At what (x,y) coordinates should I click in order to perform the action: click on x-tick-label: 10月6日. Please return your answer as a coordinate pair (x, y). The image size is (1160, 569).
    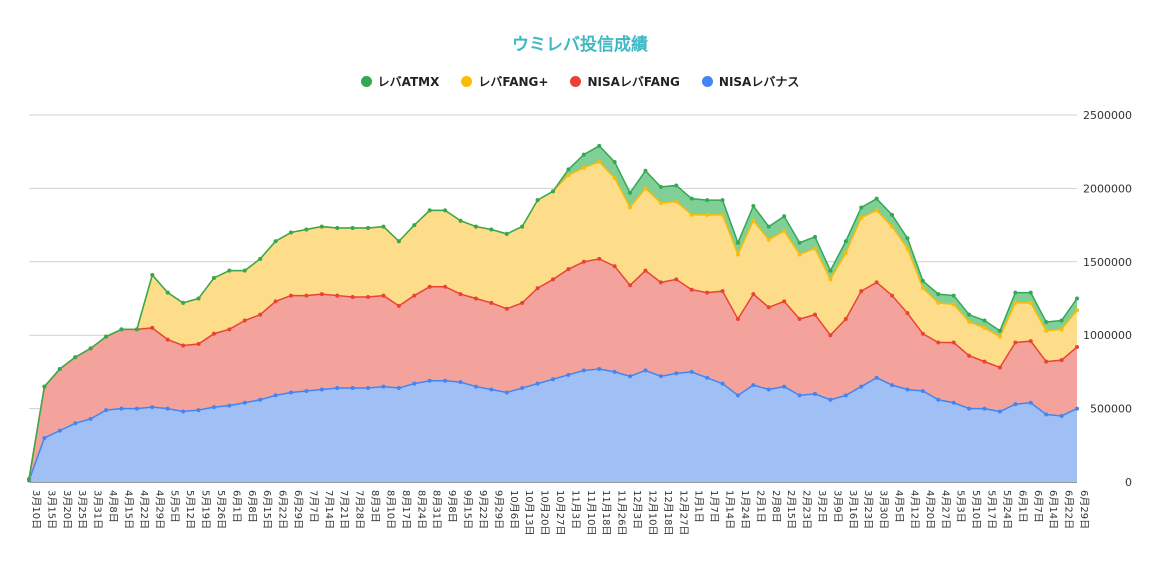
    Looking at the image, I should click on (514, 509).